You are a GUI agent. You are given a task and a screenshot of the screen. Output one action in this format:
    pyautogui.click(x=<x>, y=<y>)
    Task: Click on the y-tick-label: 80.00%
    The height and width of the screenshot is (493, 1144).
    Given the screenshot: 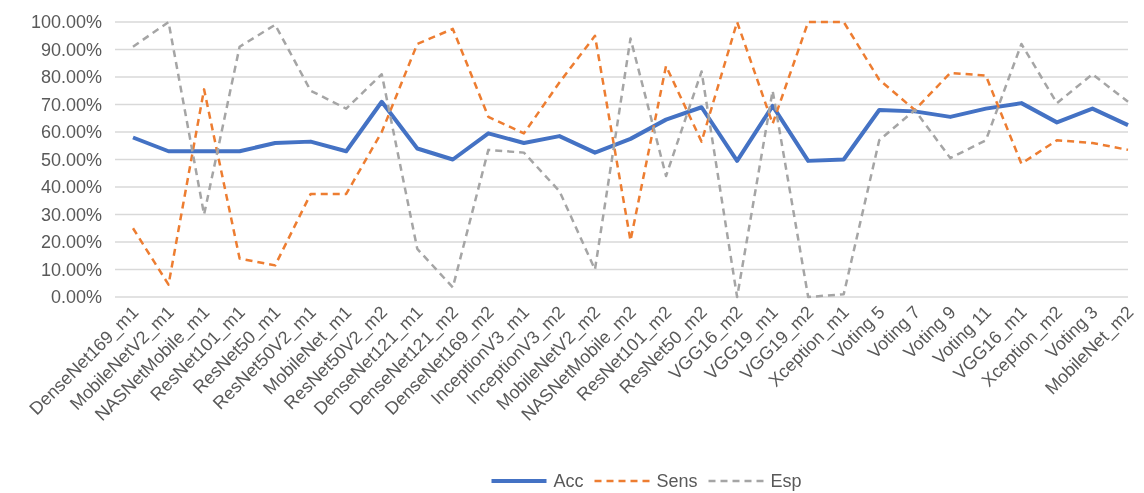 What is the action you would take?
    pyautogui.click(x=71, y=77)
    